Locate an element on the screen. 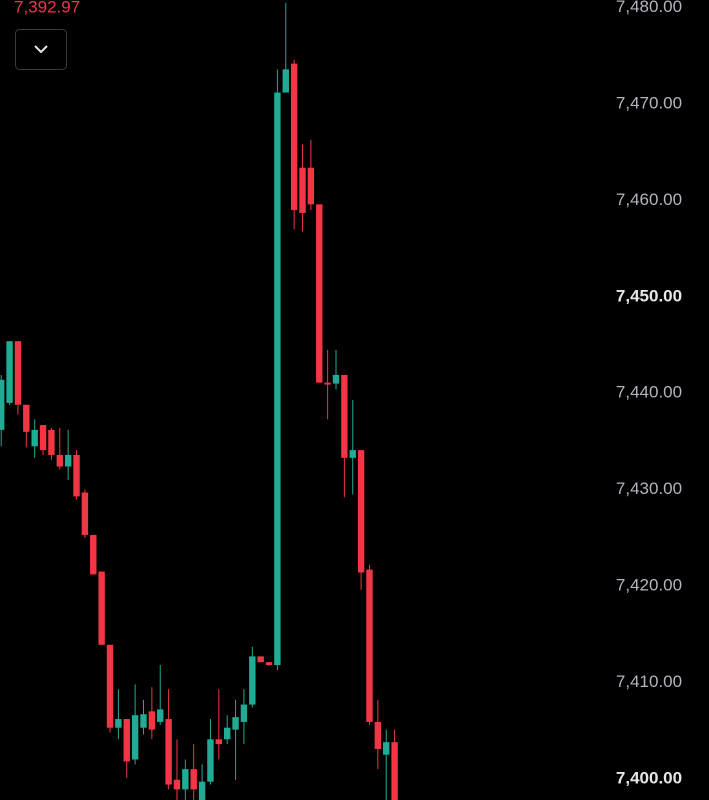 This screenshot has height=800, width=709. dropdown-box is located at coordinates (41, 49).